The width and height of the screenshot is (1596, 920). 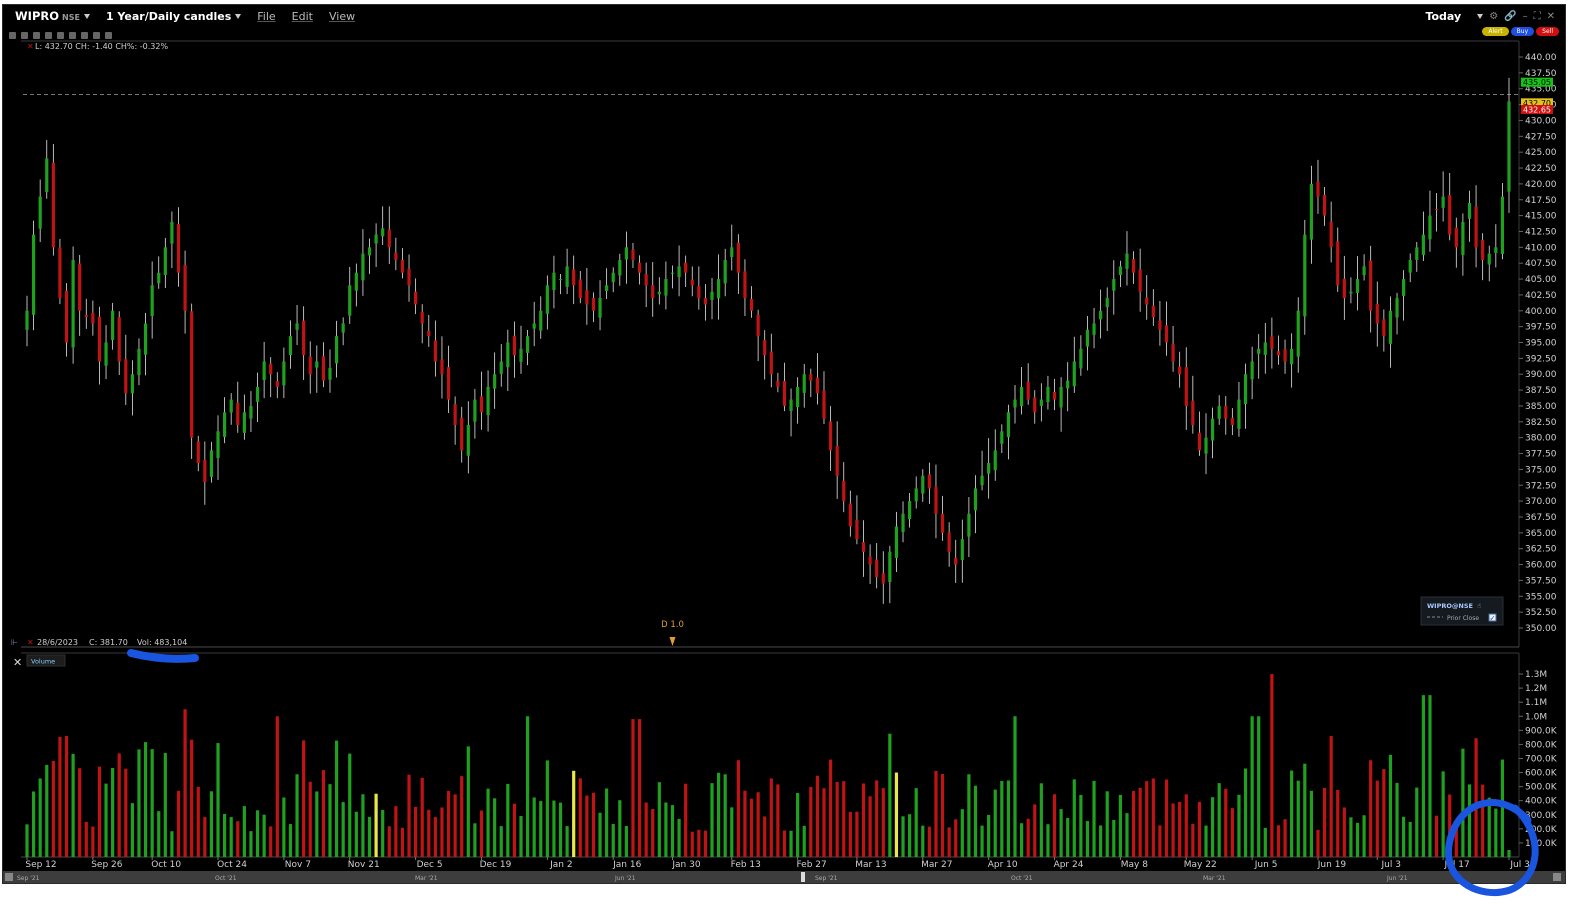 I want to click on gear-icon: ⚙, so click(x=1494, y=16).